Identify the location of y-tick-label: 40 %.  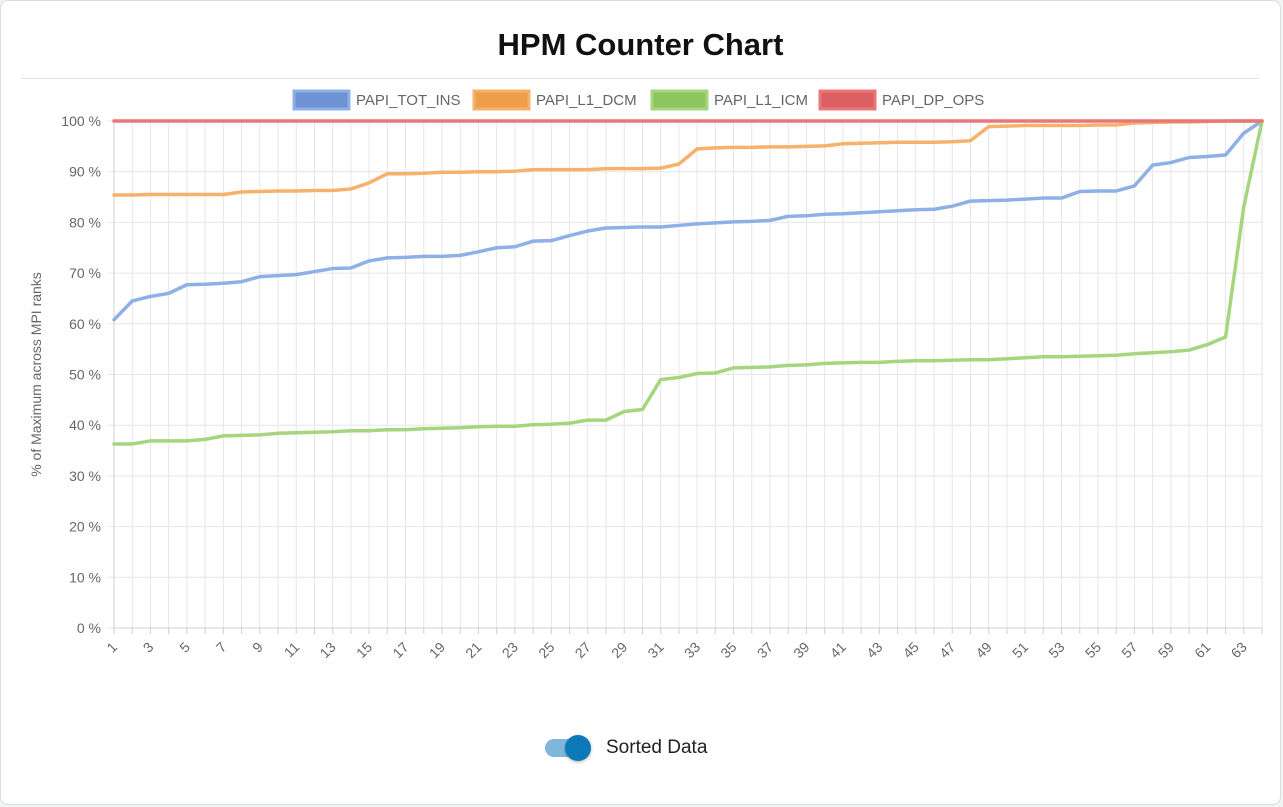
(85, 425).